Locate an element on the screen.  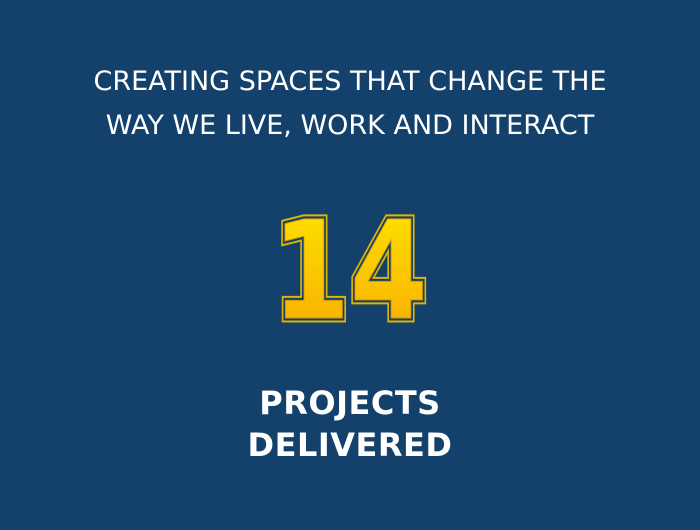
counter-value-outline: 14 is located at coordinates (349, 262).